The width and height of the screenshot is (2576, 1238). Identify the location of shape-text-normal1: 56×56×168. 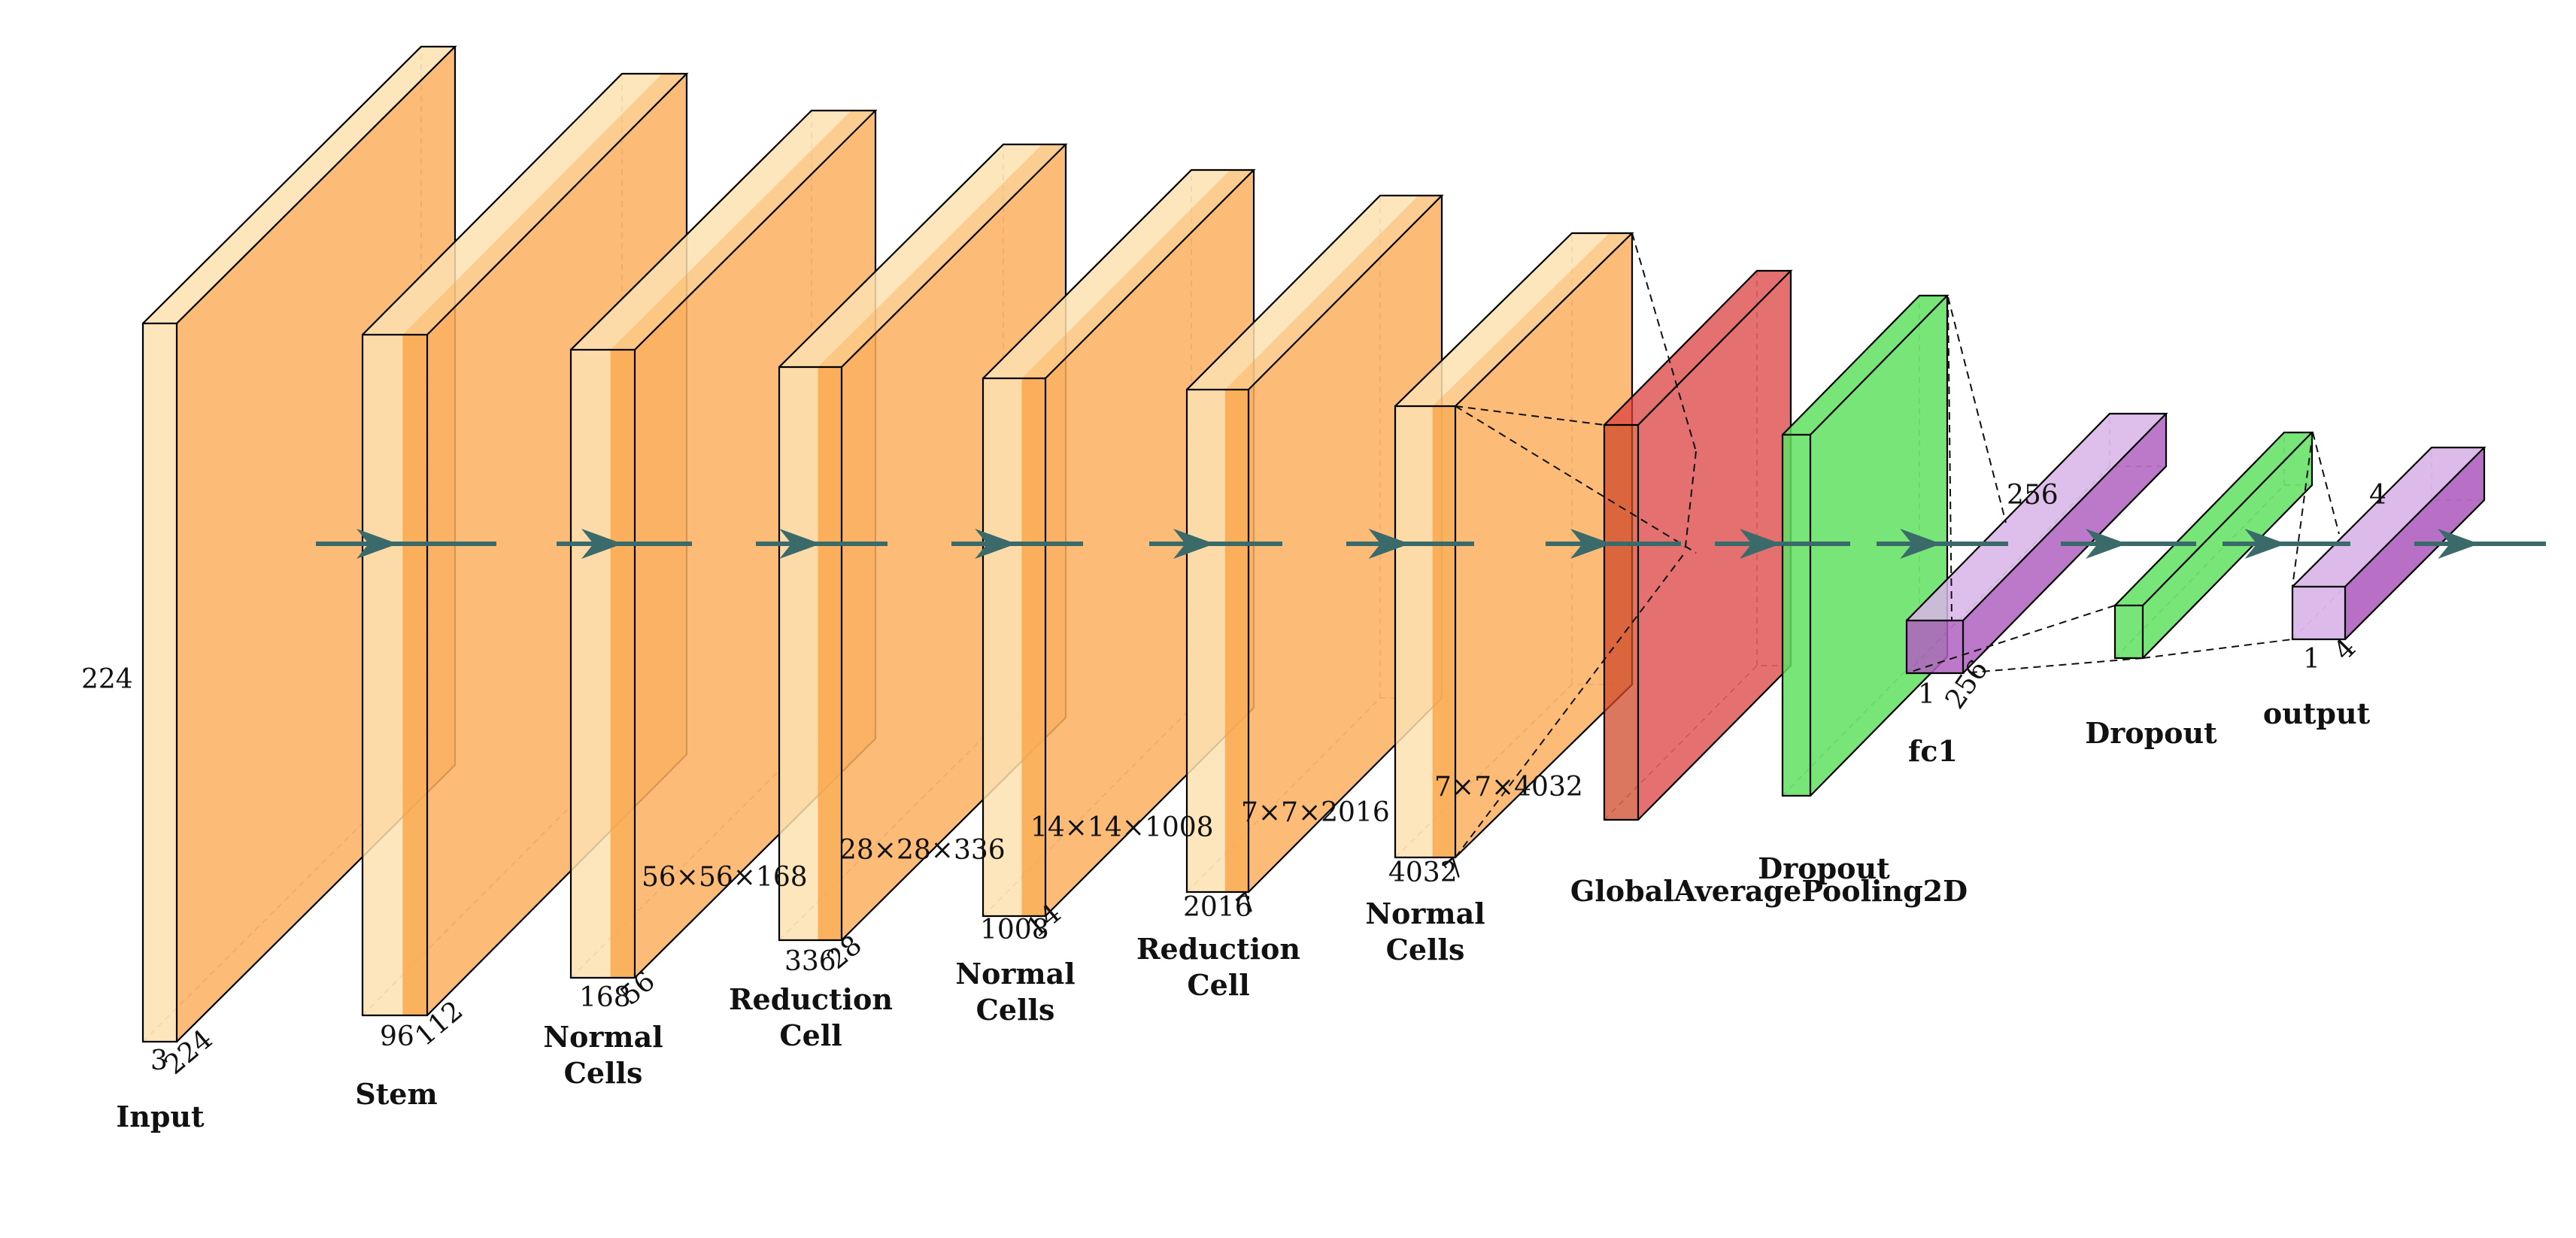
(725, 878).